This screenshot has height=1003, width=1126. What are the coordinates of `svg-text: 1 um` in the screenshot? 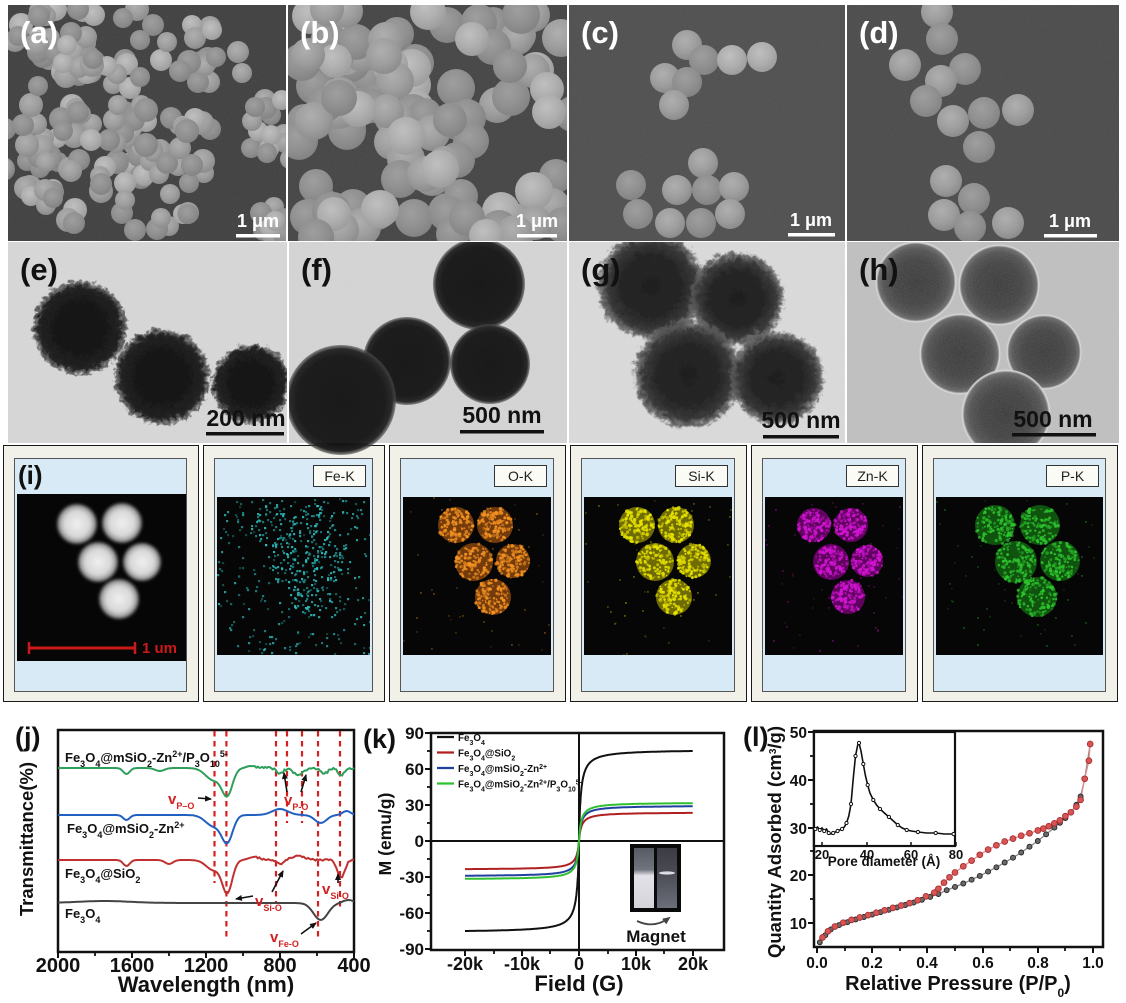 It's located at (159, 648).